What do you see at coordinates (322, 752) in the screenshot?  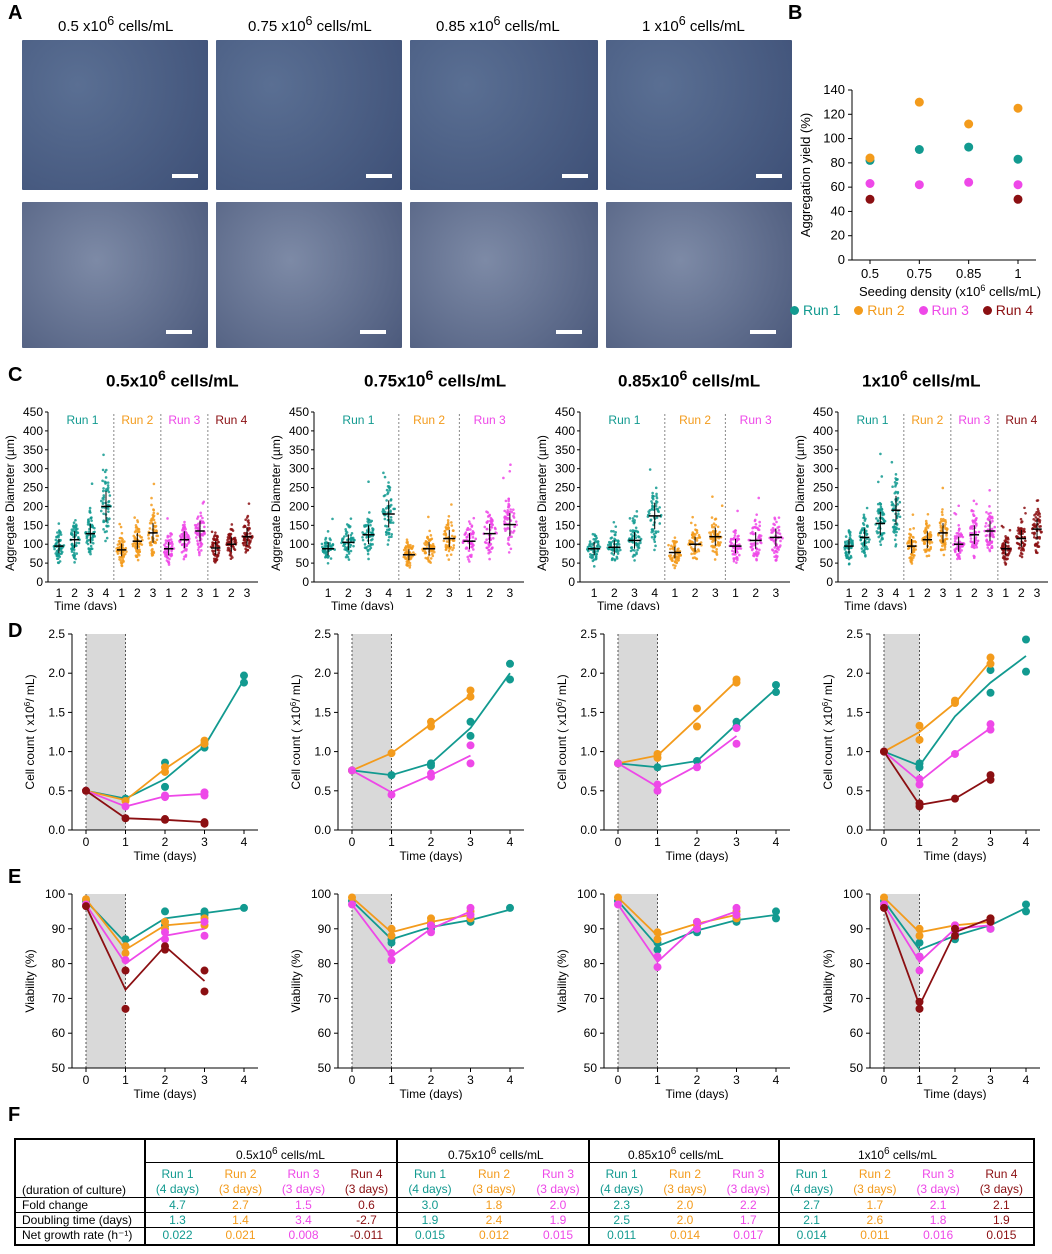 I see `y-tick-label: 1.0` at bounding box center [322, 752].